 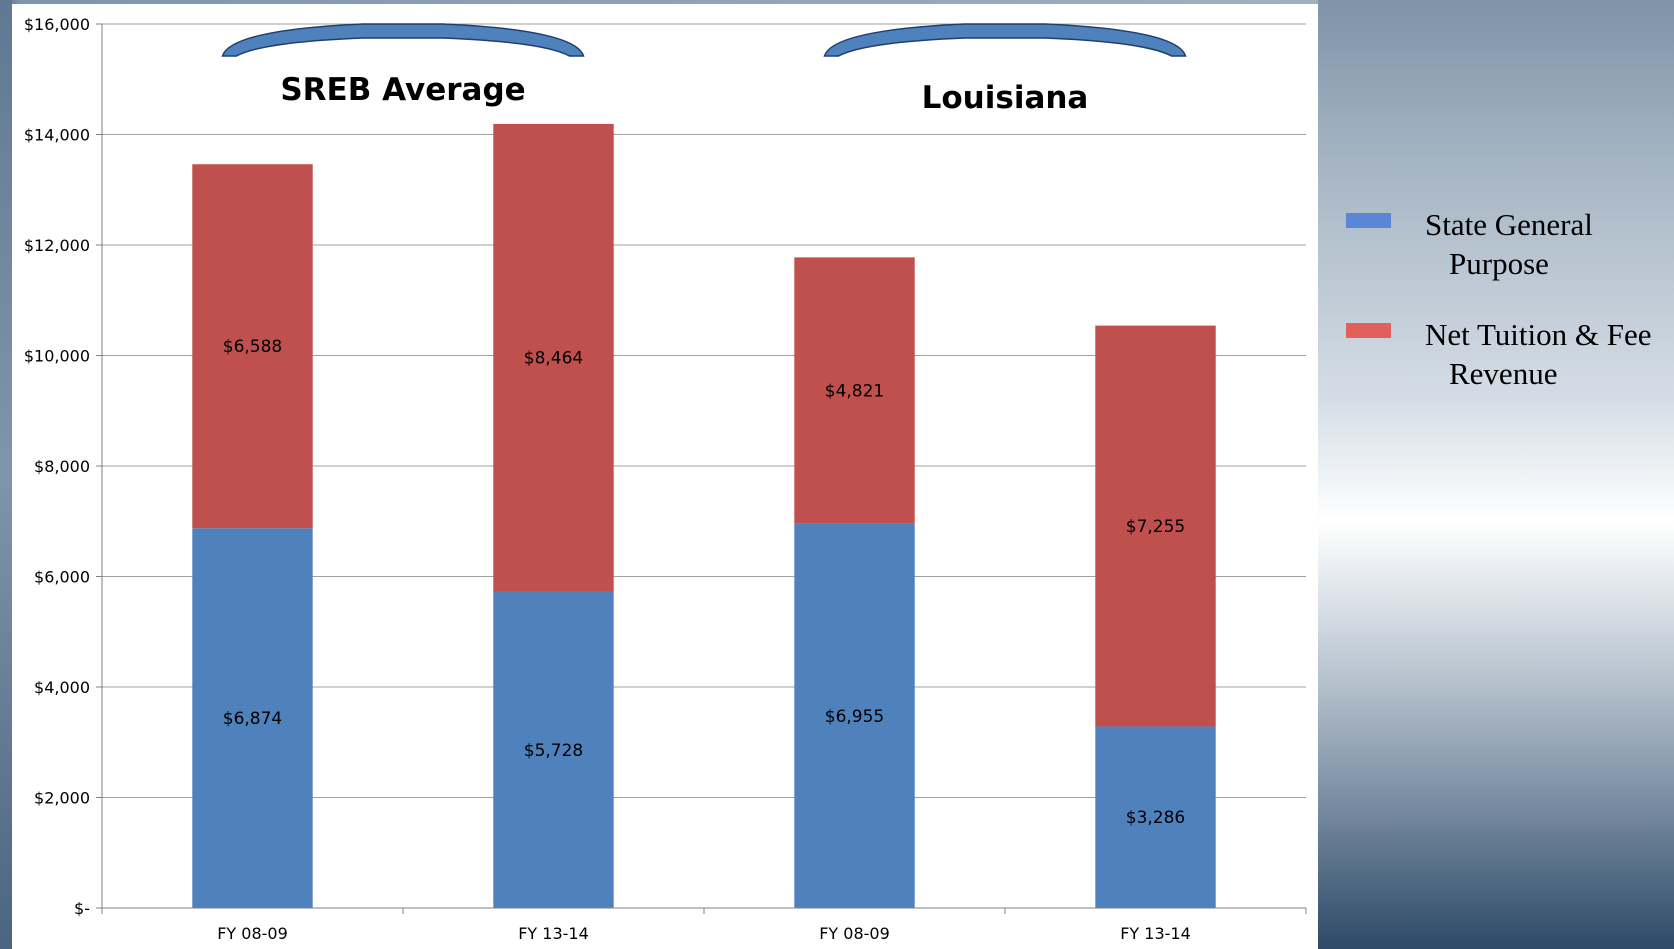 I want to click on legend-item-state-general-purpose: State General Purpose, so click(x=1496, y=244).